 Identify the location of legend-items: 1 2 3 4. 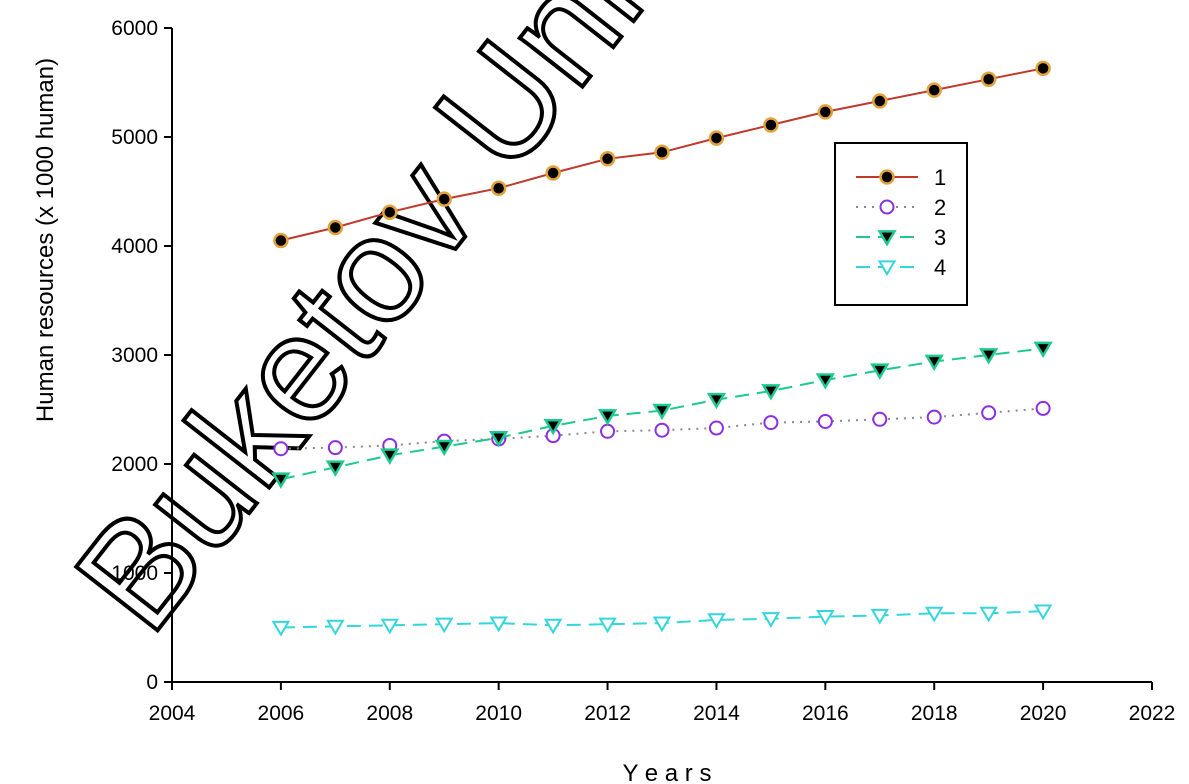
(901, 222).